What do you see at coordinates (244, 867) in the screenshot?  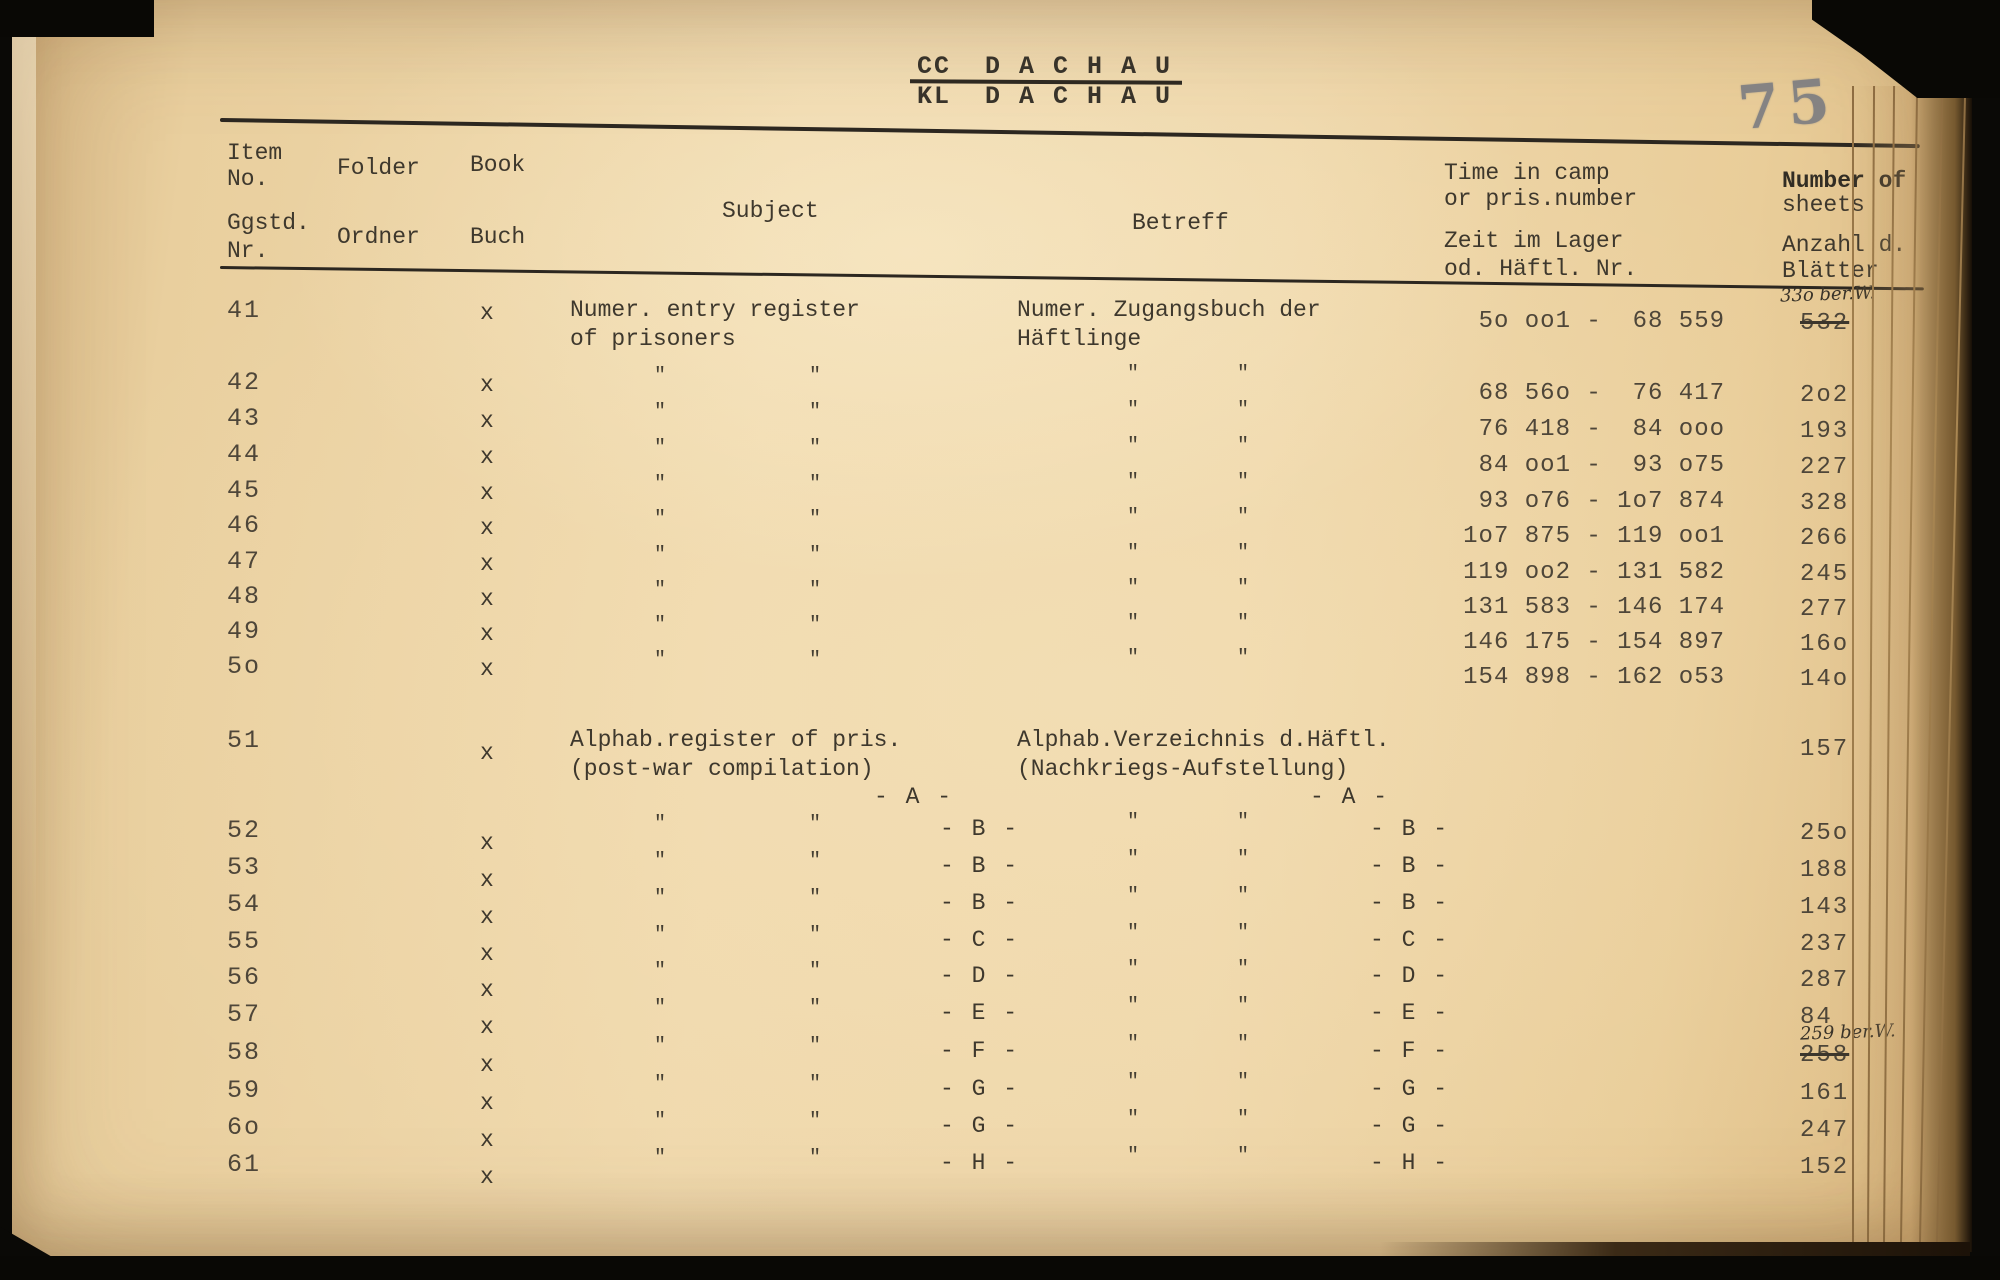 I see `item-number: 53` at bounding box center [244, 867].